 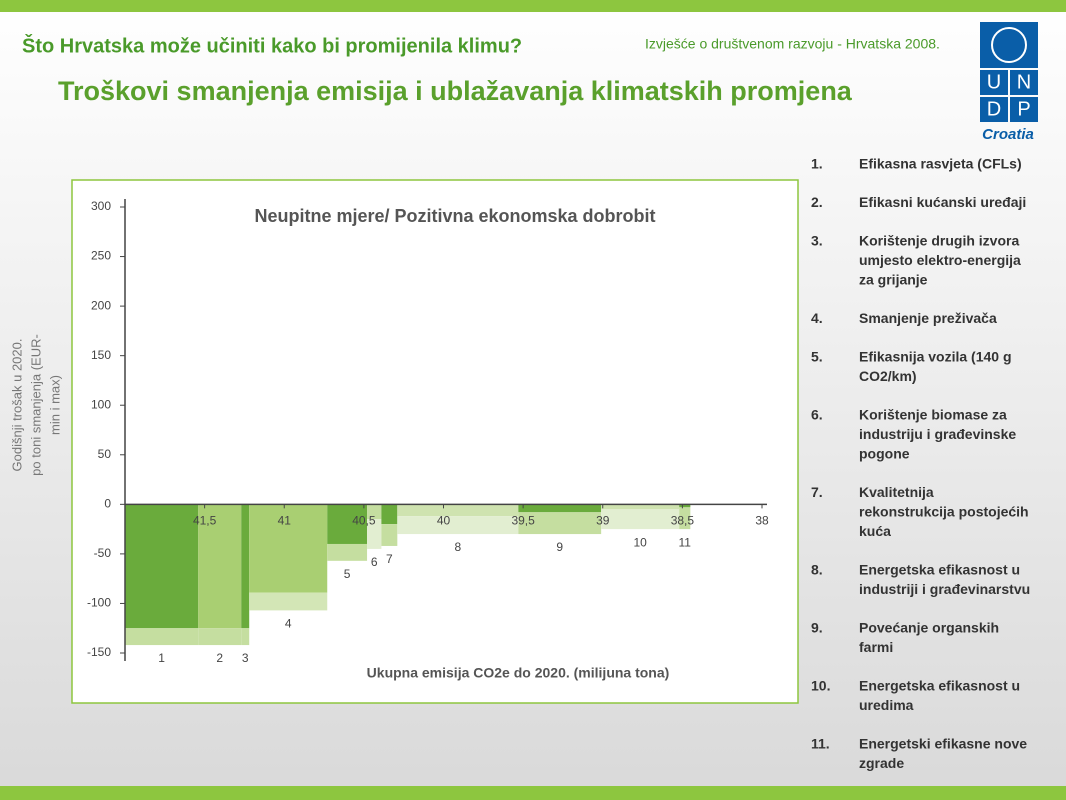 What do you see at coordinates (940, 164) in the screenshot?
I see `legend-text: Efikasna rasvjeta (CFLs)` at bounding box center [940, 164].